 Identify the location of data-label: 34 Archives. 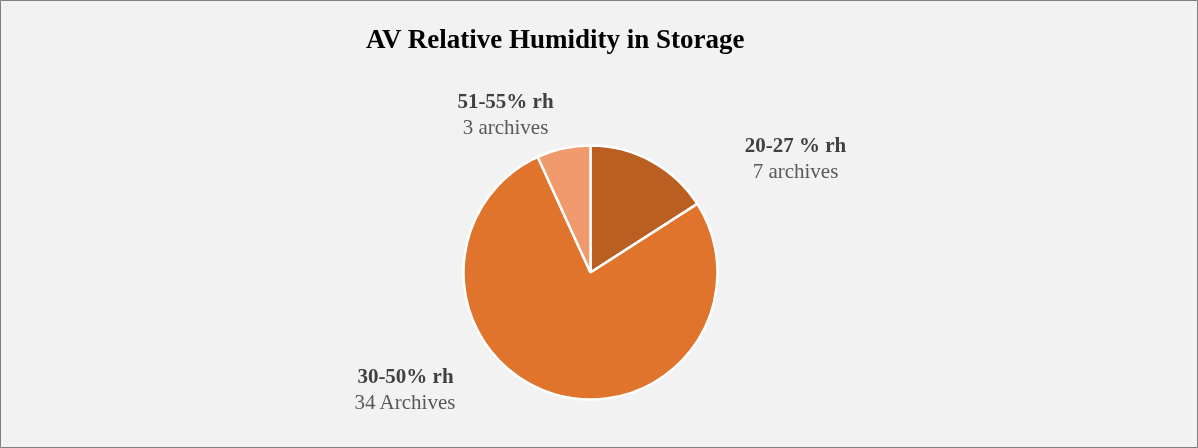
(405, 401).